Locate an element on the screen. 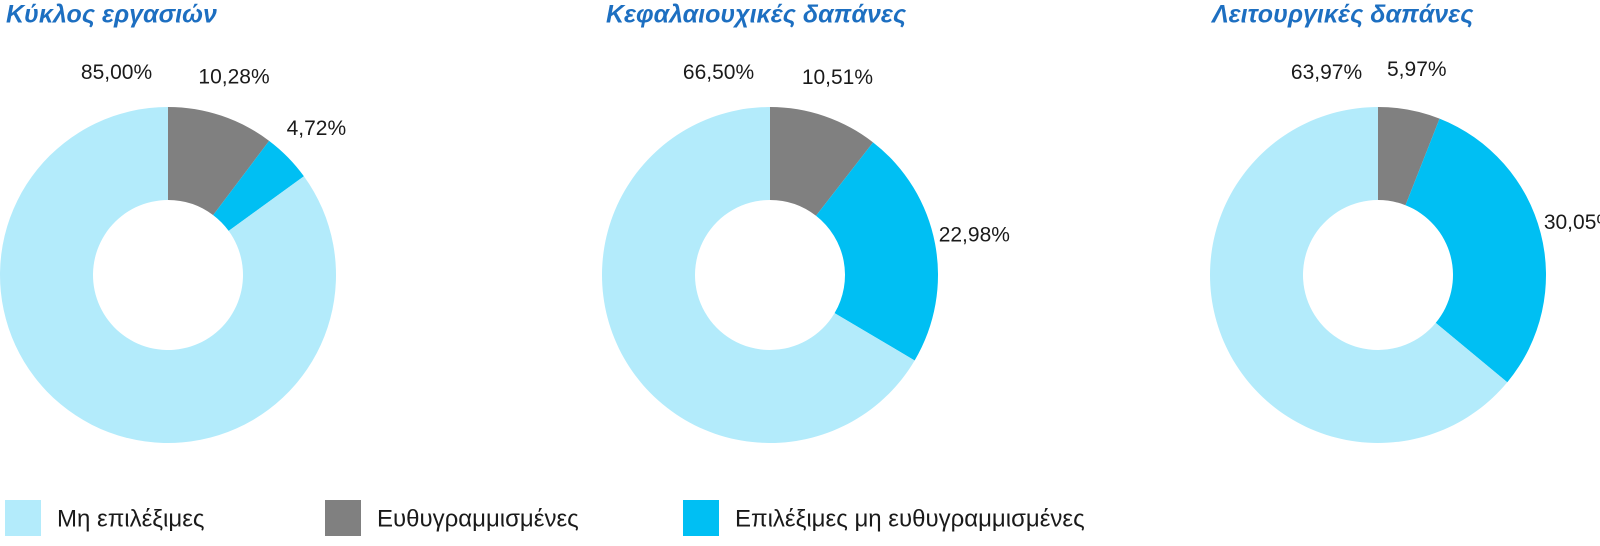 The image size is (1600, 546). value-label: 5,97% is located at coordinates (1417, 69).